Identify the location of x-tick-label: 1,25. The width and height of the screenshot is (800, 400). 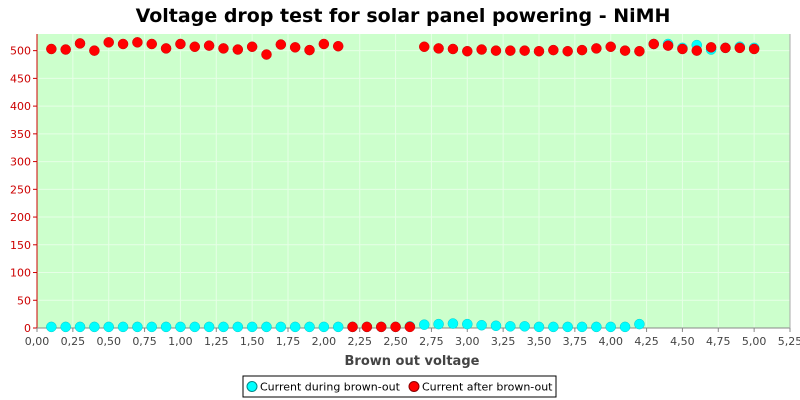
(216, 341).